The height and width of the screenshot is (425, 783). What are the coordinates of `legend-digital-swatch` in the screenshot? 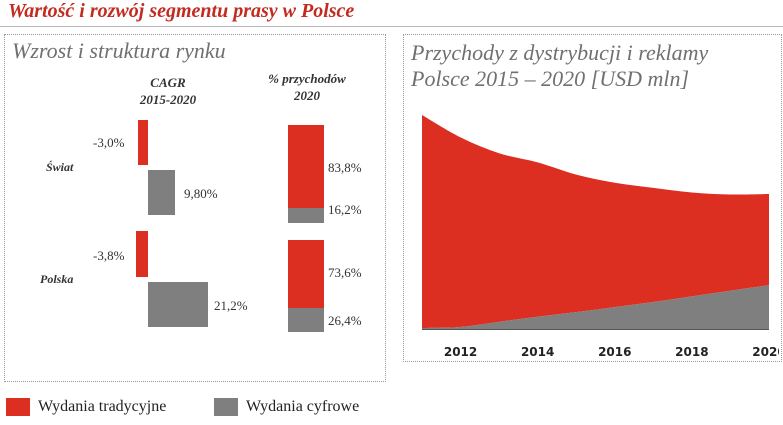 It's located at (226, 407).